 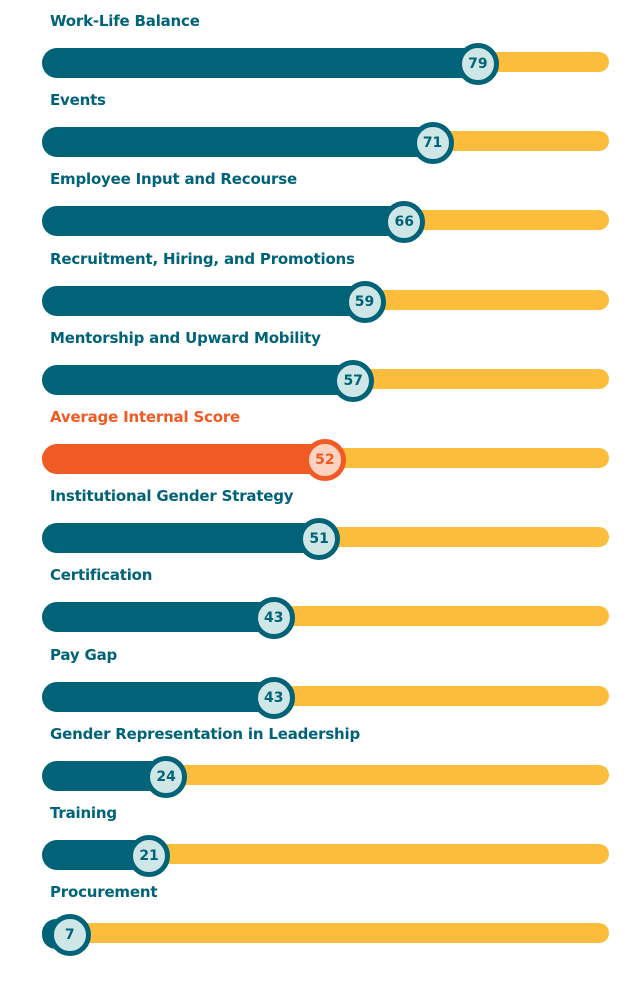 What do you see at coordinates (322, 682) in the screenshot?
I see `bar-row: Pay Gap 43` at bounding box center [322, 682].